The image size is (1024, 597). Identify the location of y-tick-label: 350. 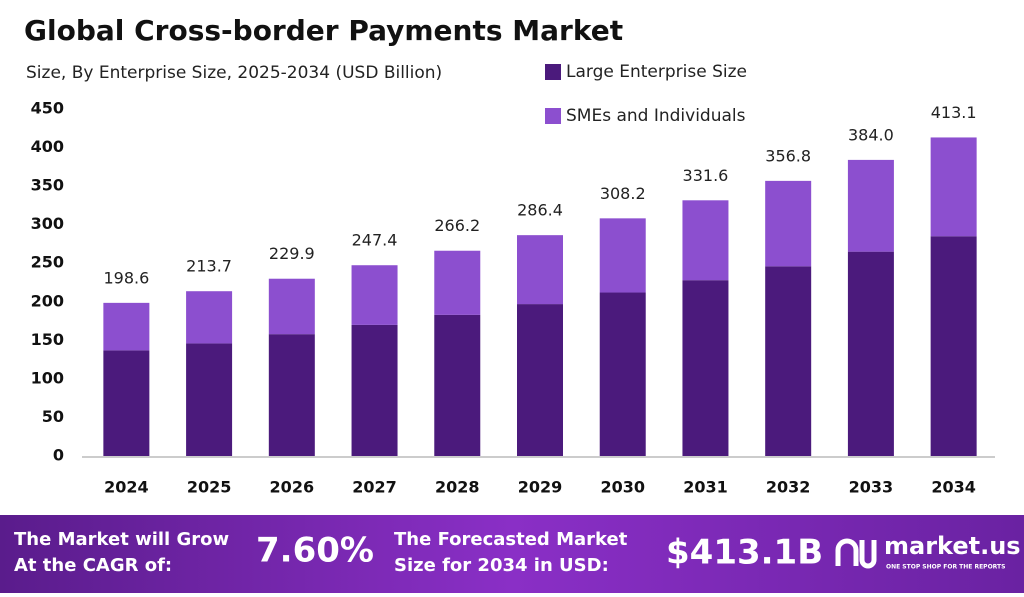
(47, 185).